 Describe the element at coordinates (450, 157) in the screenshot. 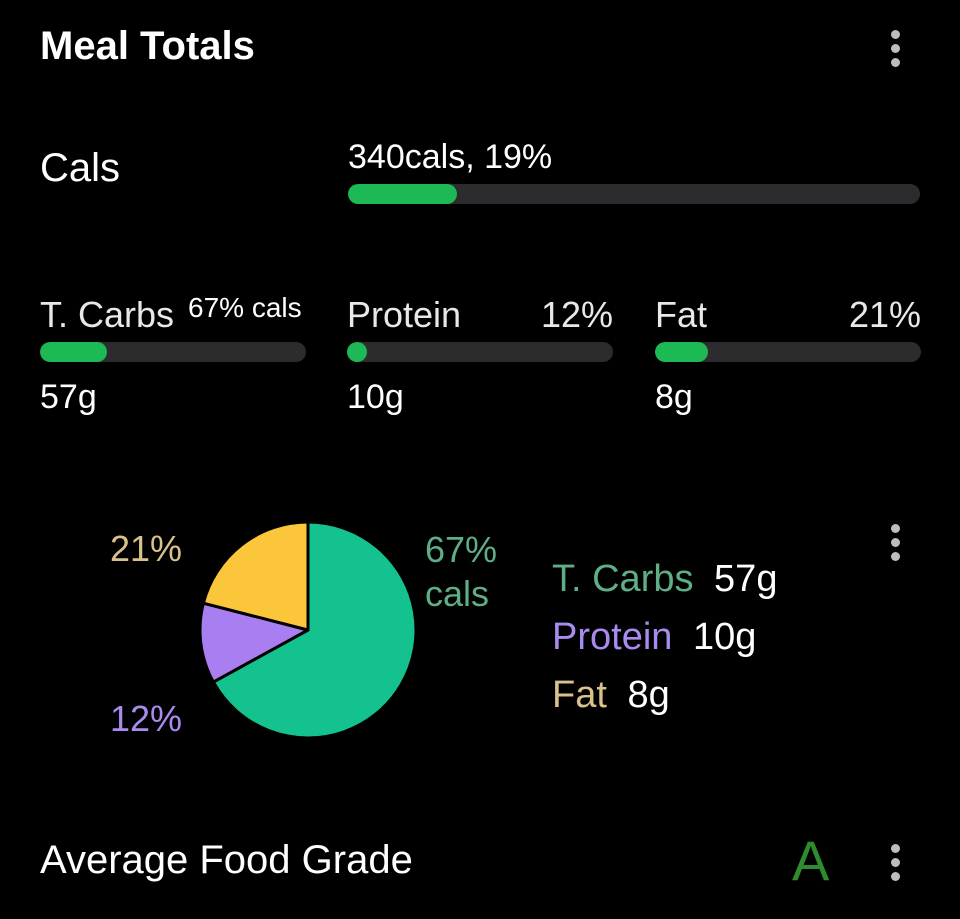

I see `cals-summary: 340cals, 19%` at that location.